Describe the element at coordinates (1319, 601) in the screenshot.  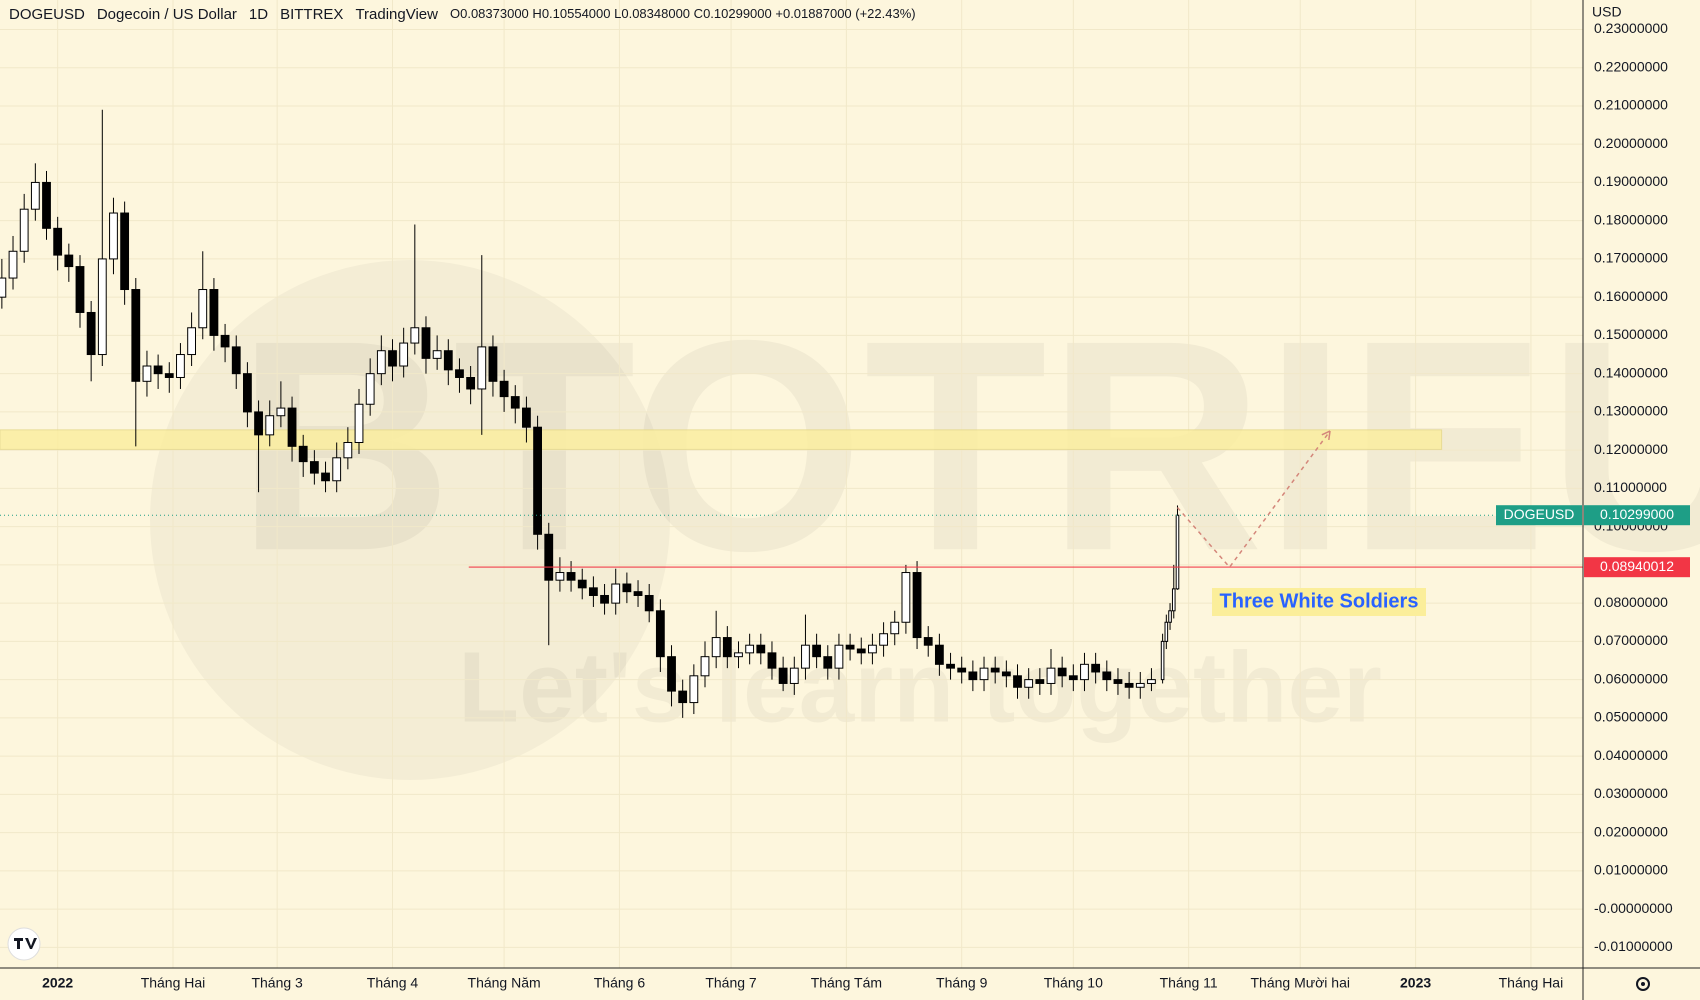
I see `annotation: Three White Soldiers` at that location.